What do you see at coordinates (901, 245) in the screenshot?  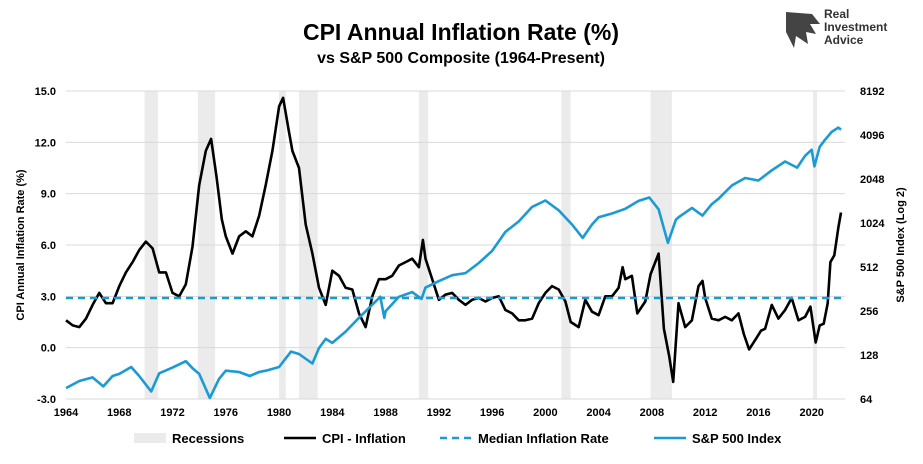 I see `y-axis-title-right: S&P 500 Index (Log 2)` at bounding box center [901, 245].